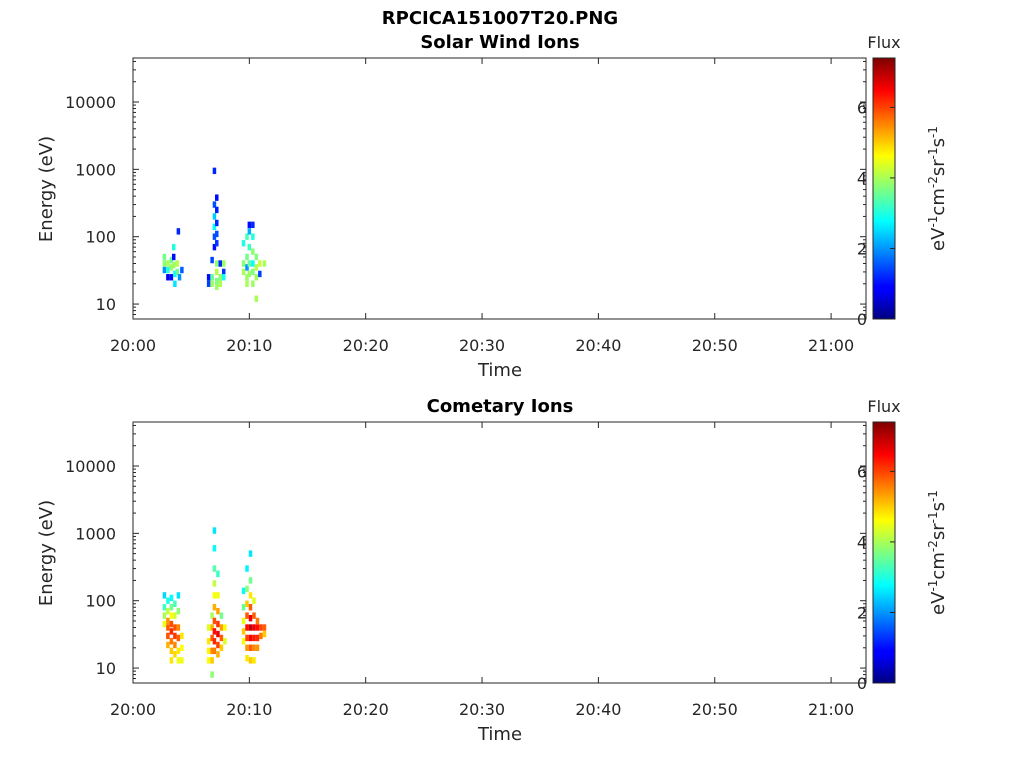 This screenshot has height=768, width=1024. Describe the element at coordinates (100, 601) in the screenshot. I see `y-tick-label: 100` at that location.